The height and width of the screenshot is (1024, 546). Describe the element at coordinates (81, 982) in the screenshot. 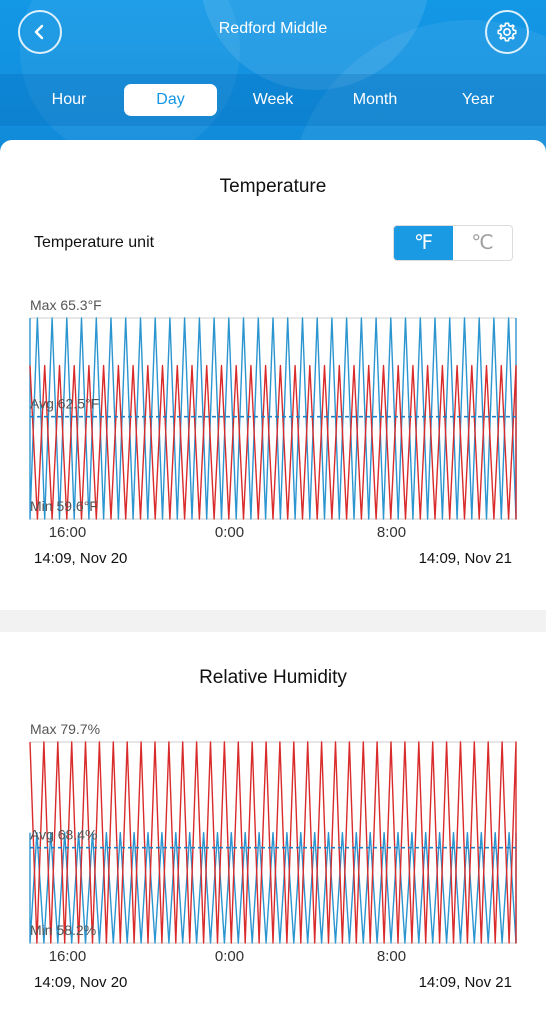

I see `humidity-start-date: 14:09, Nov 20` at that location.